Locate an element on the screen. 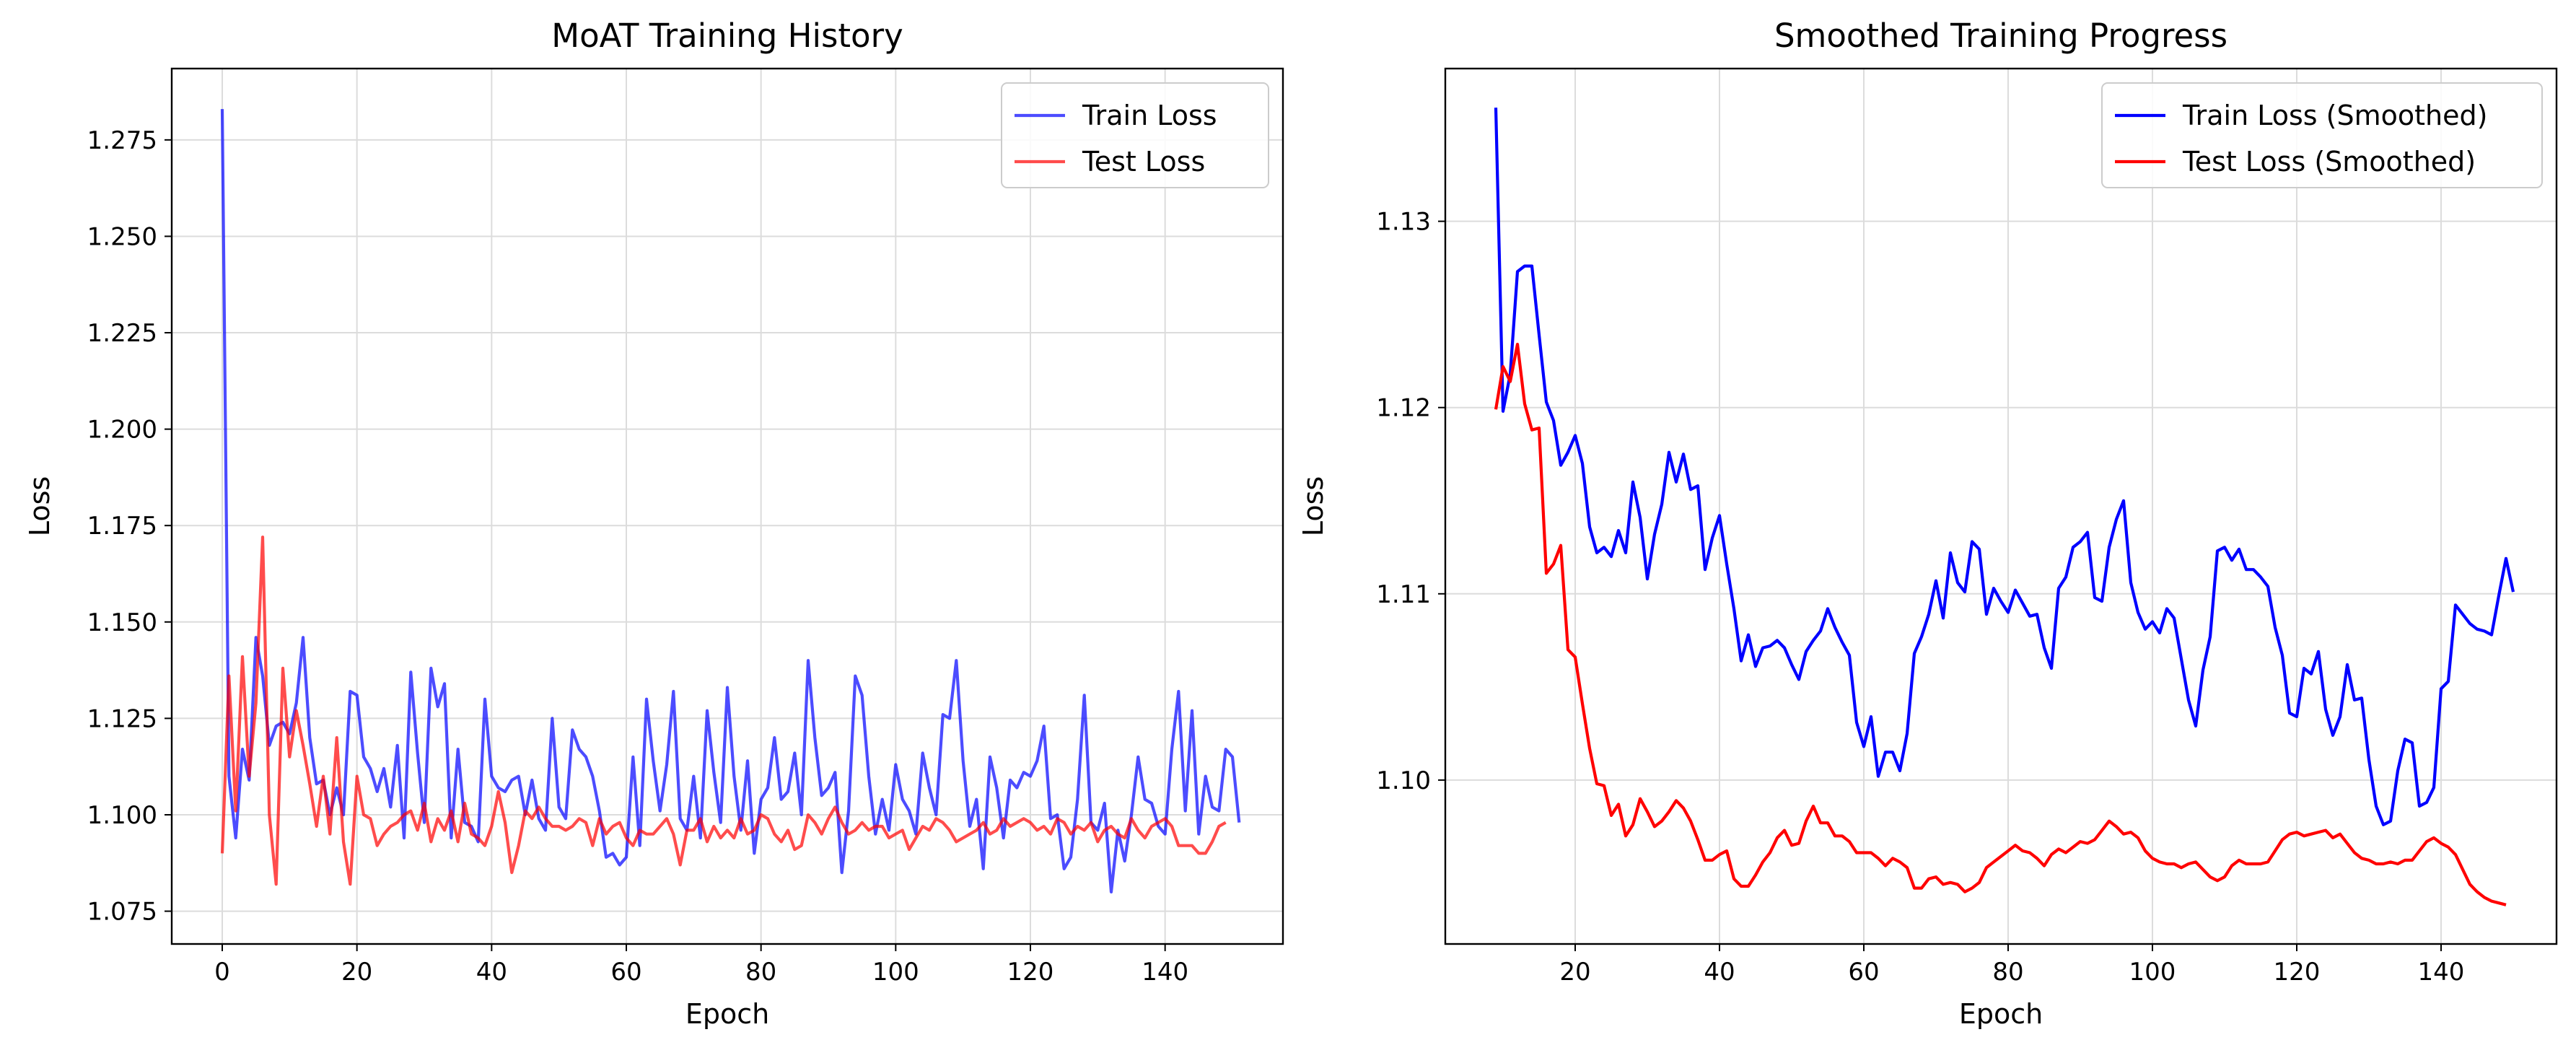  y-tick-label: 1.10 is located at coordinates (1403, 780).